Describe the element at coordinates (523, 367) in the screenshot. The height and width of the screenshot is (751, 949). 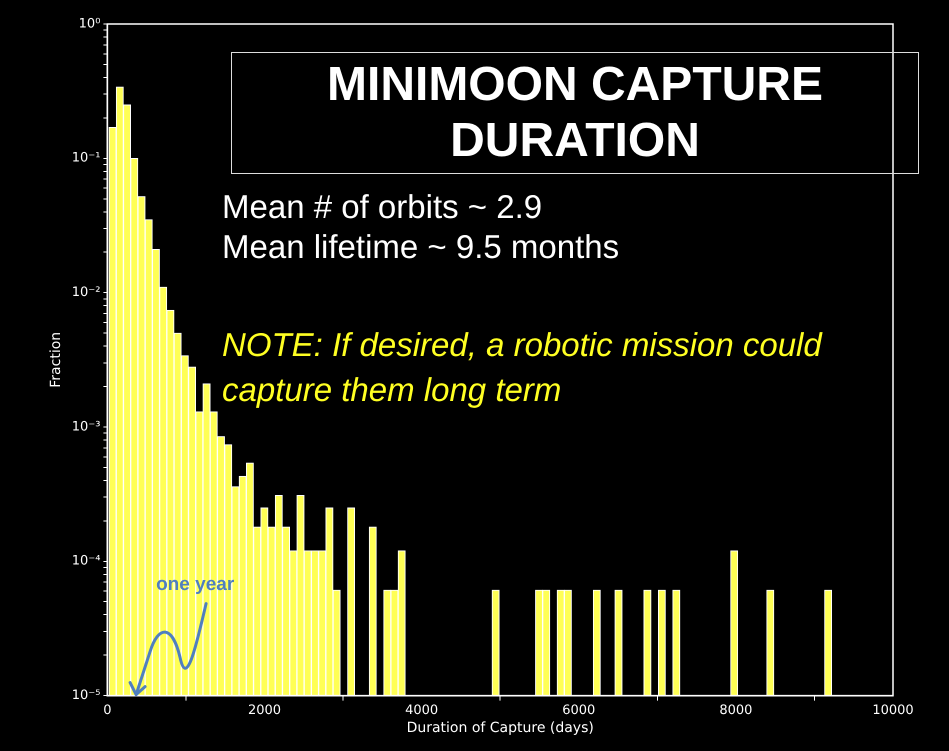
I see `annotation: NOTE: If desired, a robotic mission could capture them long term` at that location.